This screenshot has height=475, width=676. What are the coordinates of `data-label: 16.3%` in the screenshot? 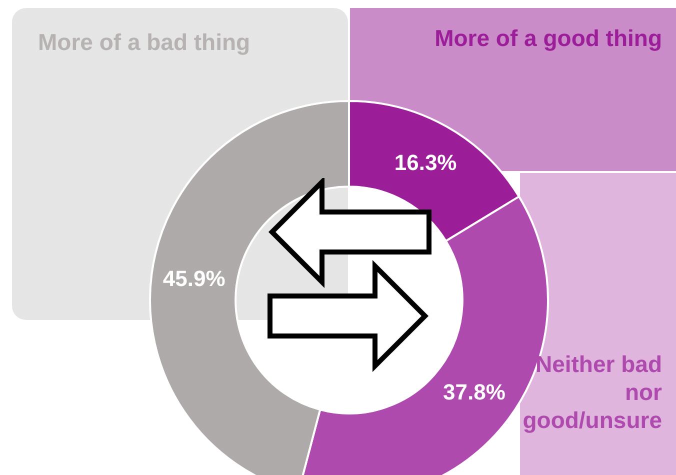 It's located at (425, 162).